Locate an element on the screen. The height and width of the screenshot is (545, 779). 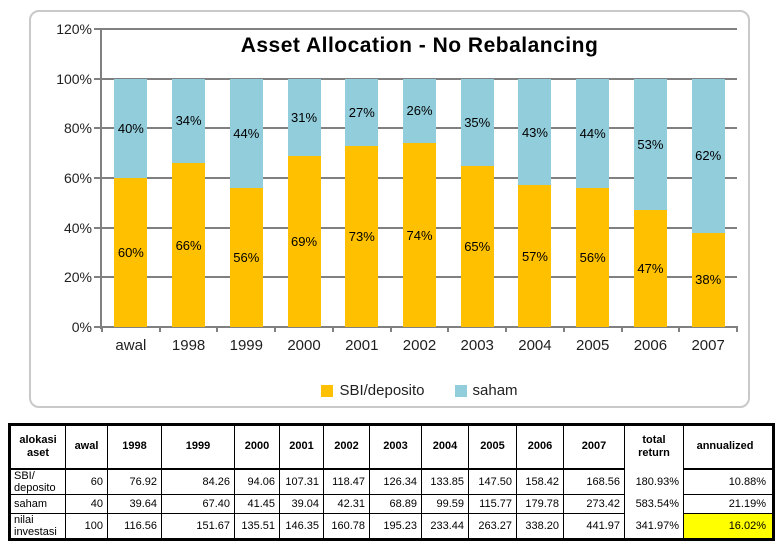
table-cell: 126.34 is located at coordinates (395, 481).